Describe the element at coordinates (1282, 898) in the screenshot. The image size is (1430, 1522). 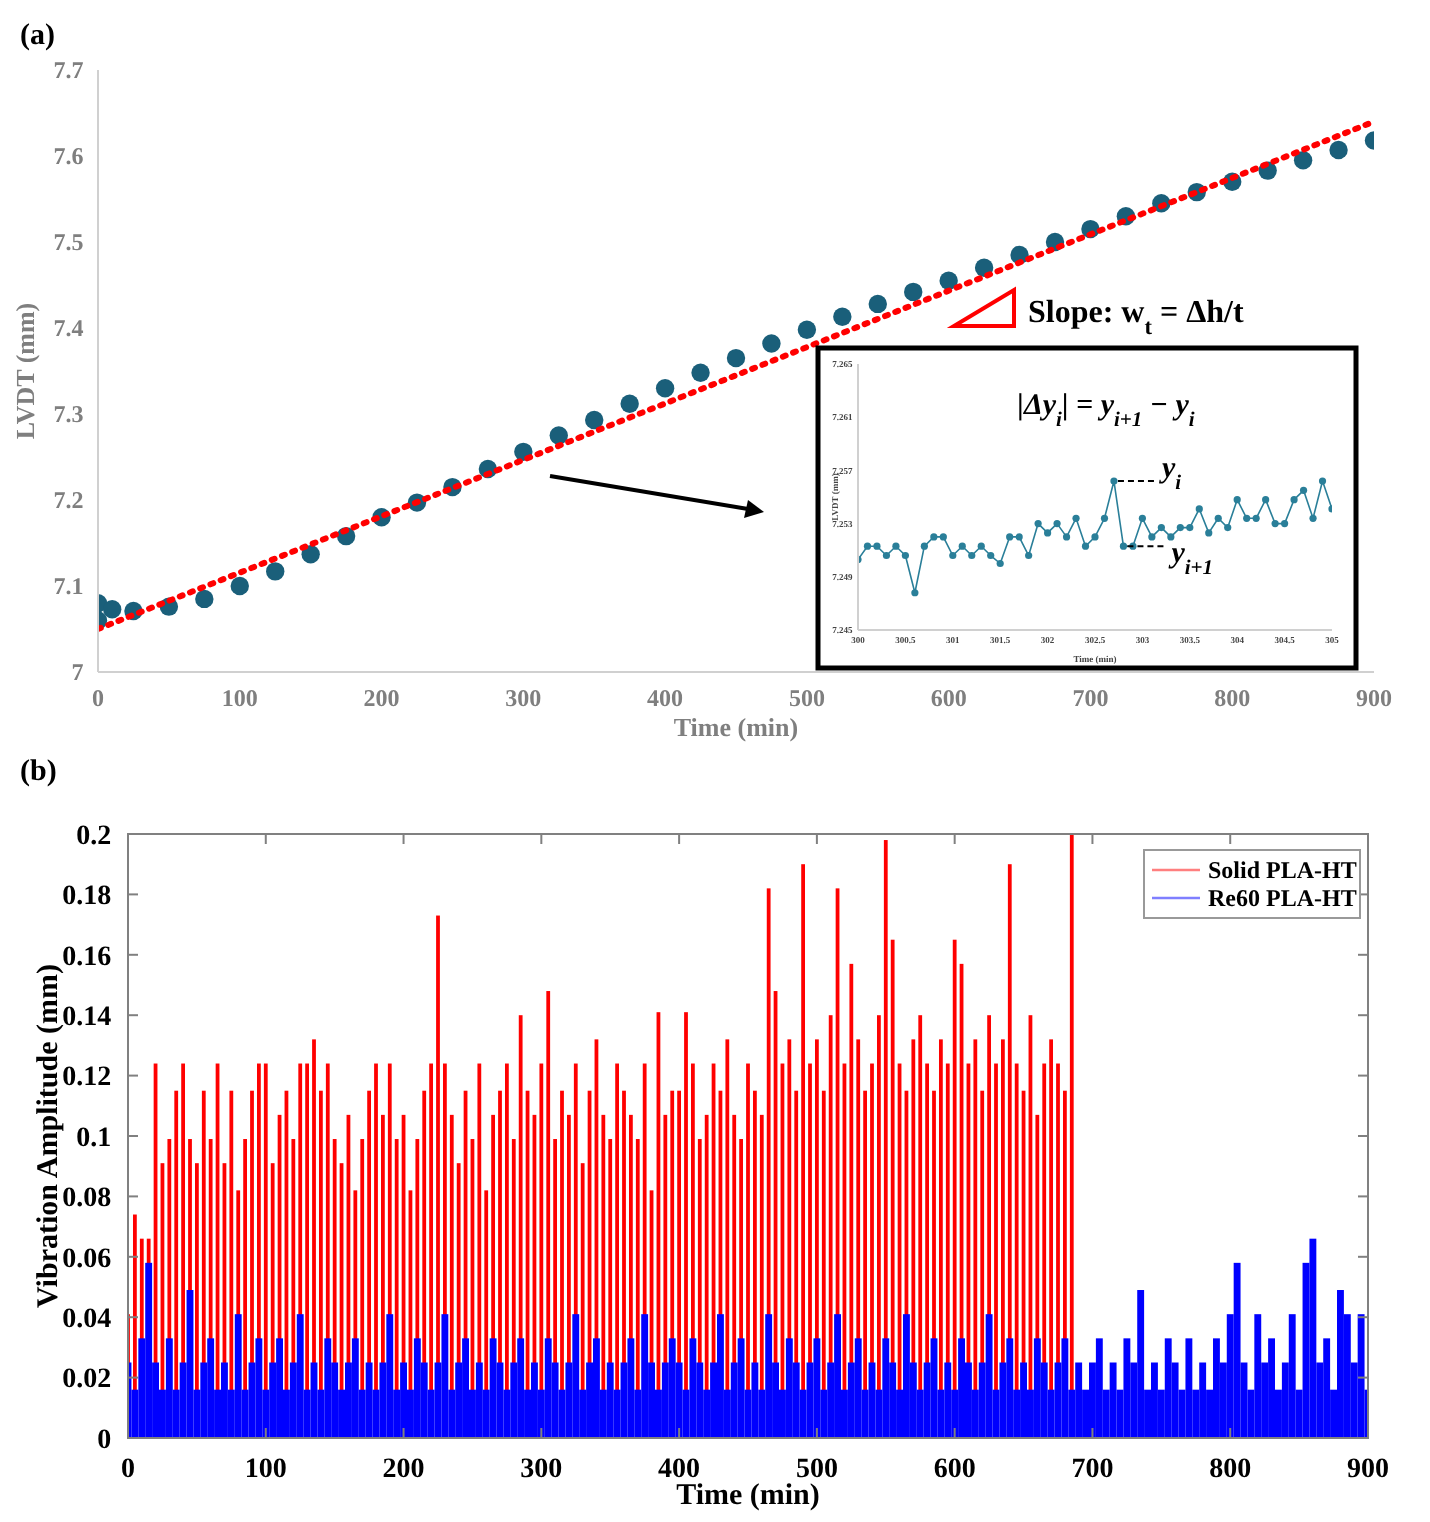
I see `legend-label: Re60 PLA-HT` at that location.